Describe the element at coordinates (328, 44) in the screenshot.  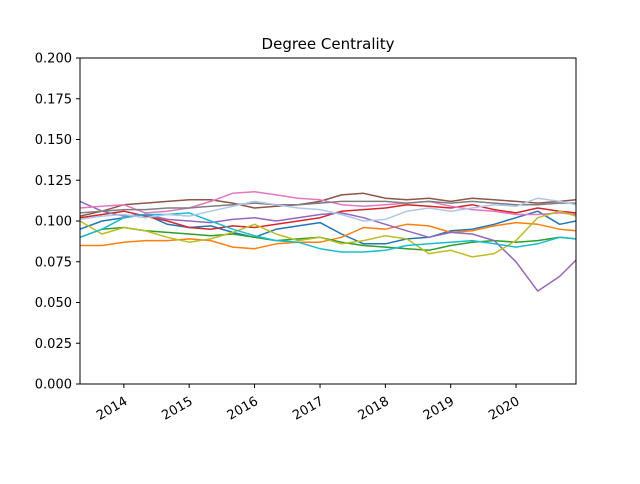
I see `chart-title: Degree Centrality` at that location.